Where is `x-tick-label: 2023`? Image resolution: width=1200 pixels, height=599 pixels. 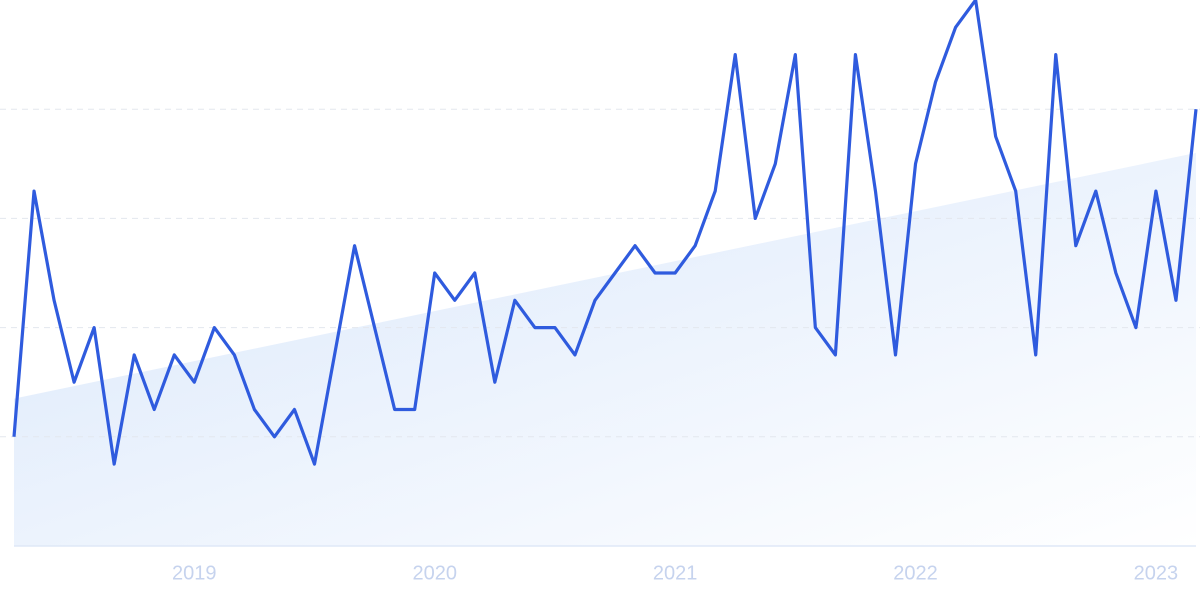
x-tick-label: 2023 is located at coordinates (1156, 573).